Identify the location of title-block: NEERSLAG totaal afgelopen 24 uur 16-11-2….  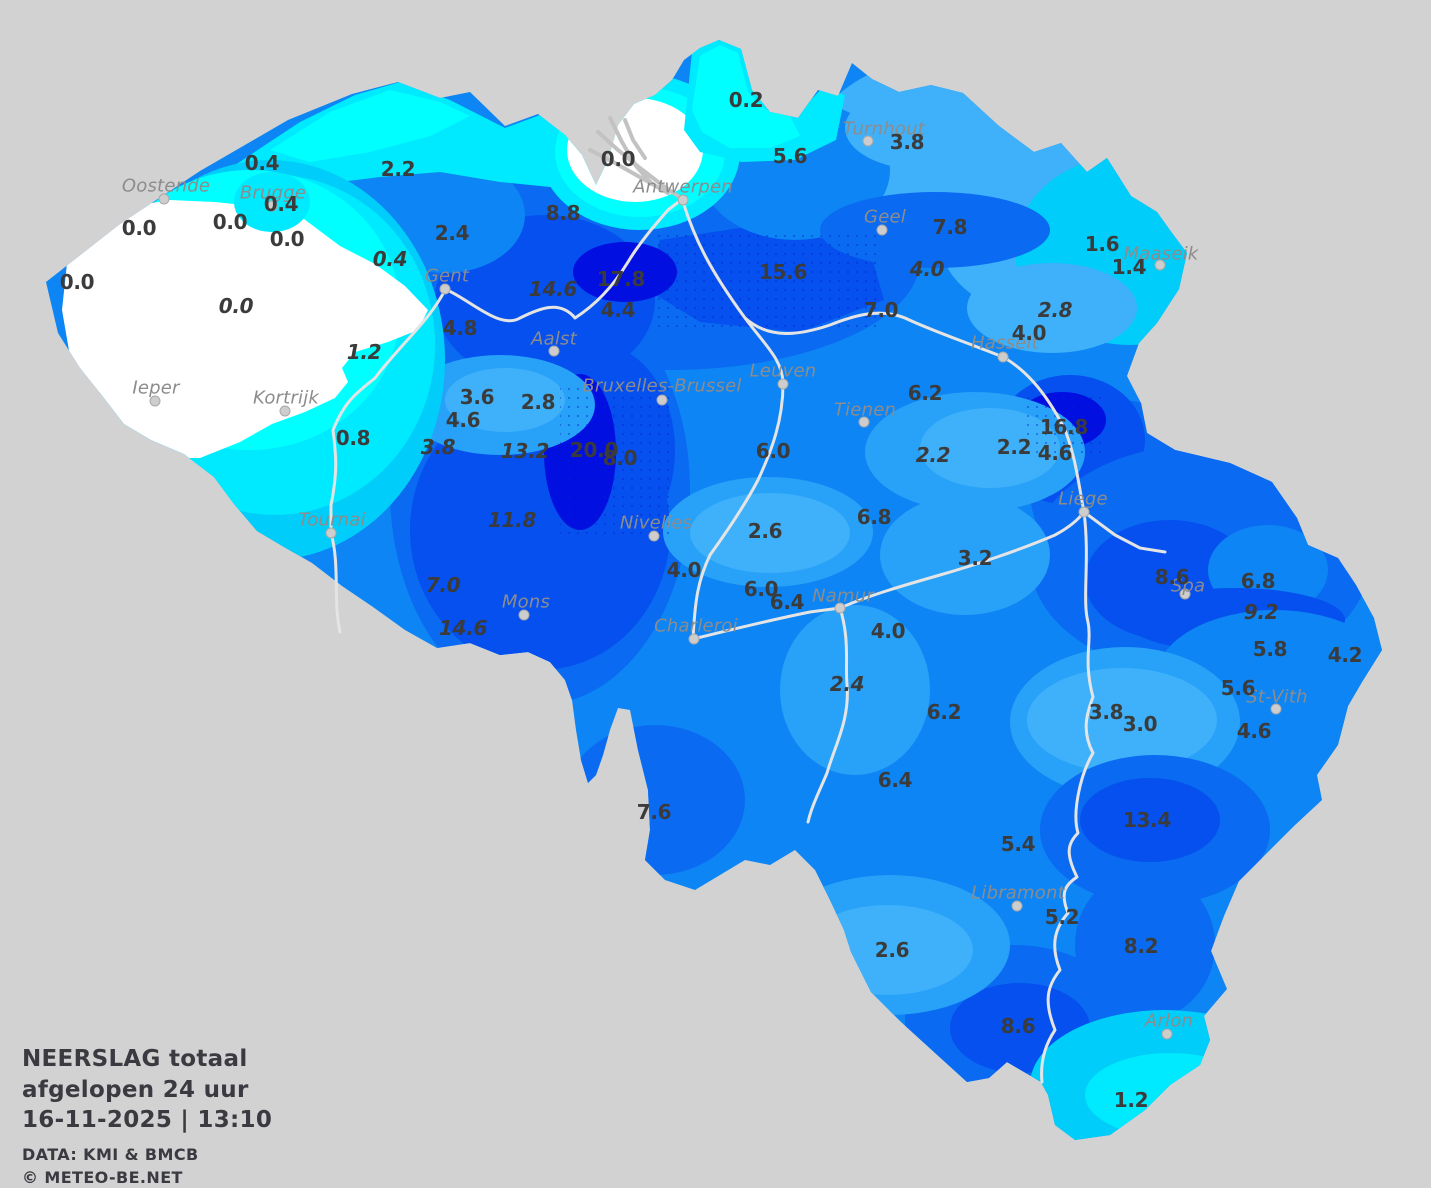
(147, 1116).